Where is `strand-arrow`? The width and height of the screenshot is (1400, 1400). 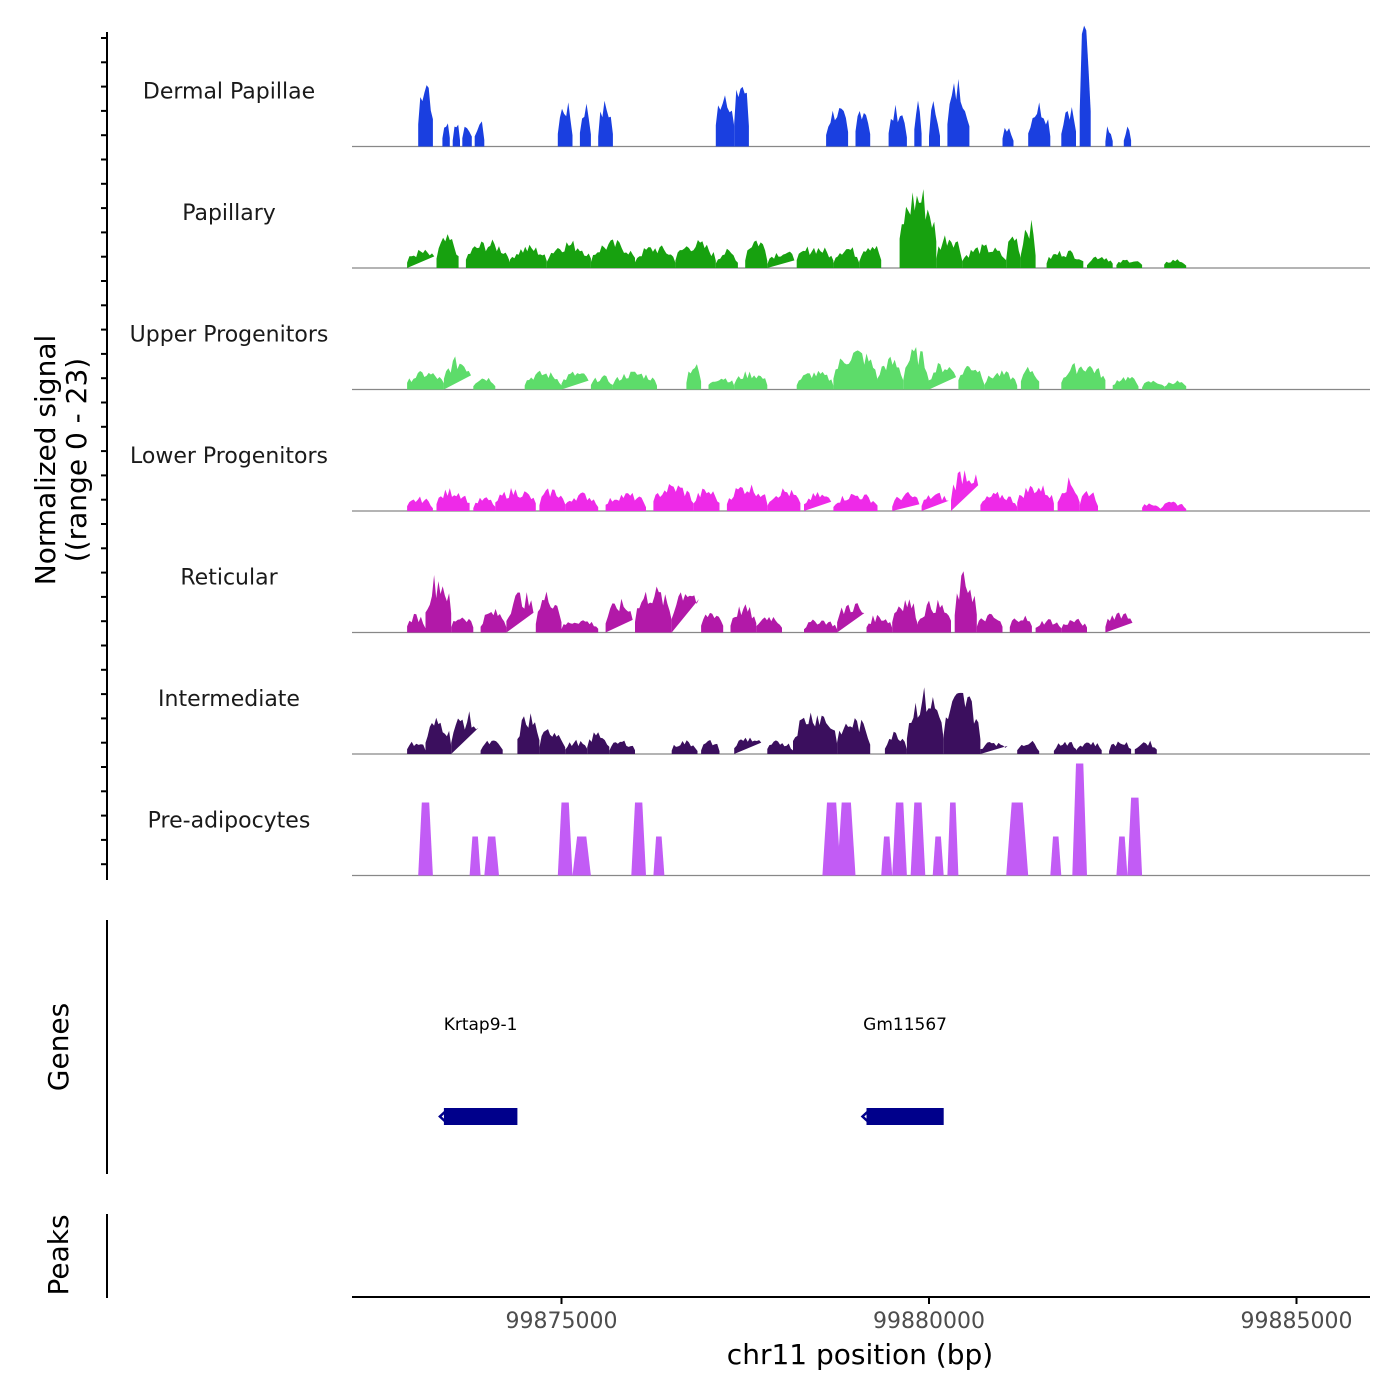
strand-arrow is located at coordinates (443, 1116).